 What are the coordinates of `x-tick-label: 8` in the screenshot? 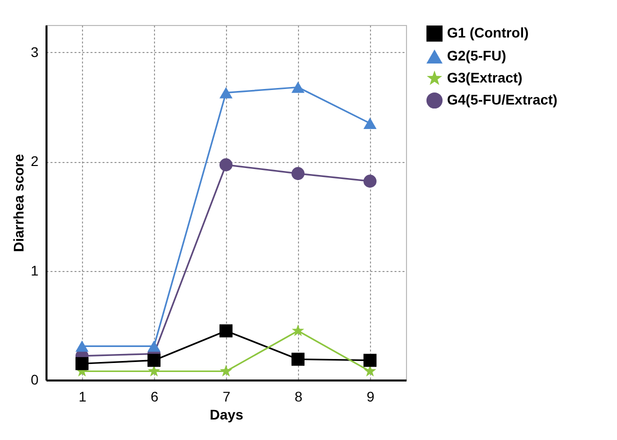 It's located at (298, 396).